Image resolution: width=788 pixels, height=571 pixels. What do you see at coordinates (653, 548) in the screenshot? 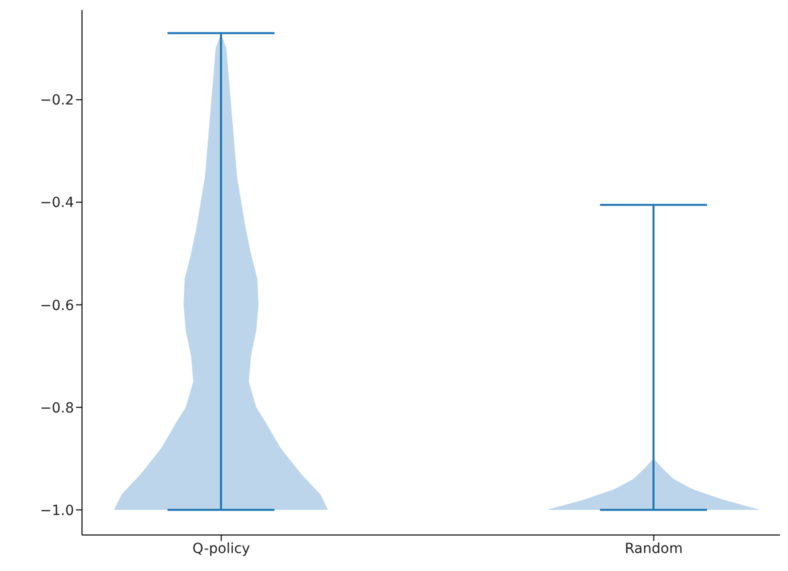
I see `x-tick-label: Random` at bounding box center [653, 548].